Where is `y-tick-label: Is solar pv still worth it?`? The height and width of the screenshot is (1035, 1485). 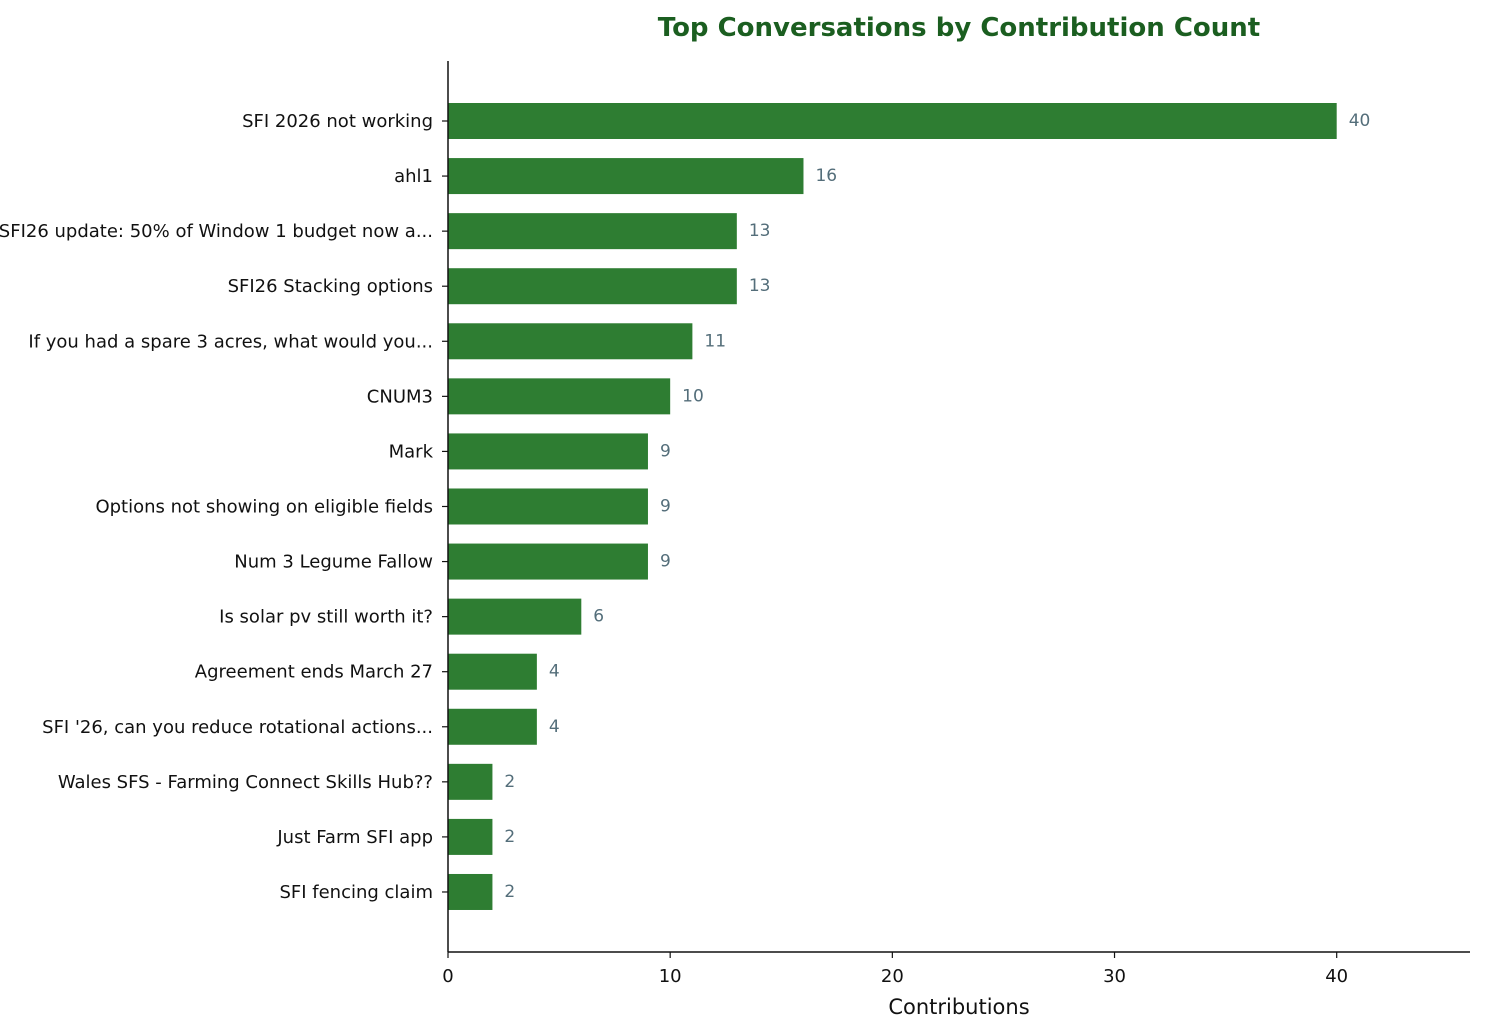 y-tick-label: Is solar pv still worth it? is located at coordinates (326, 617).